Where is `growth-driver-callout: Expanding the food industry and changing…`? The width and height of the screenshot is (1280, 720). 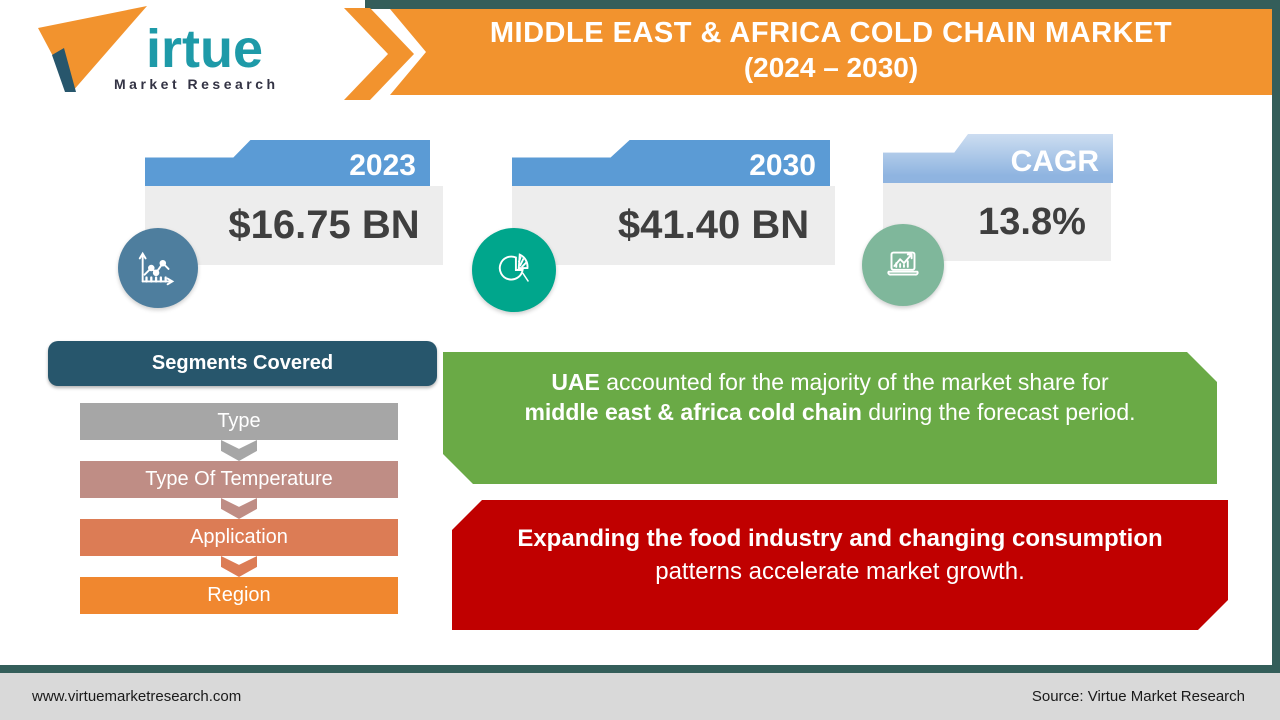 growth-driver-callout: Expanding the food industry and changing… is located at coordinates (840, 565).